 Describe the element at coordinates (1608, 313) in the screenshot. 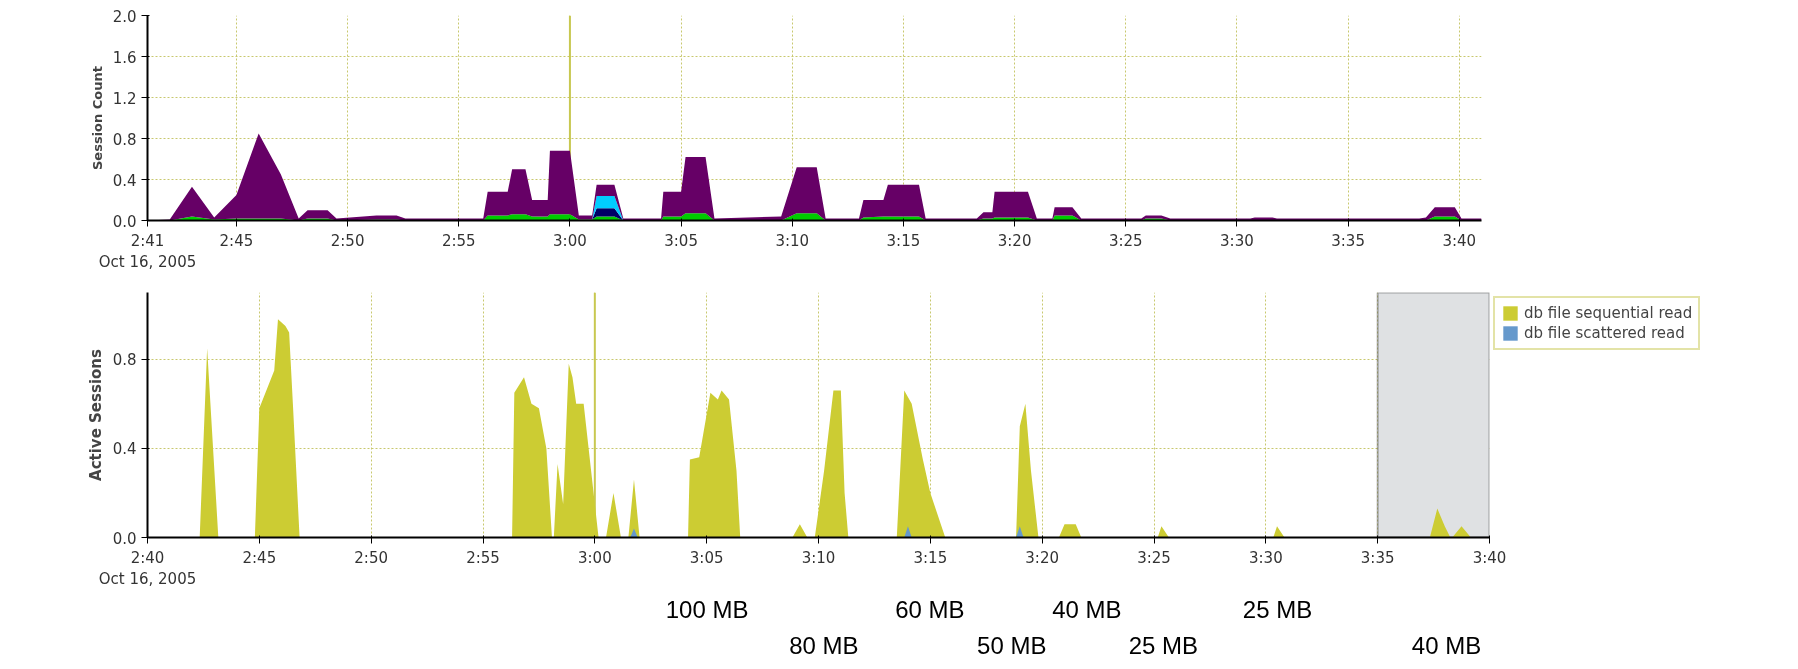

I see `legend-label: db file sequential read` at that location.